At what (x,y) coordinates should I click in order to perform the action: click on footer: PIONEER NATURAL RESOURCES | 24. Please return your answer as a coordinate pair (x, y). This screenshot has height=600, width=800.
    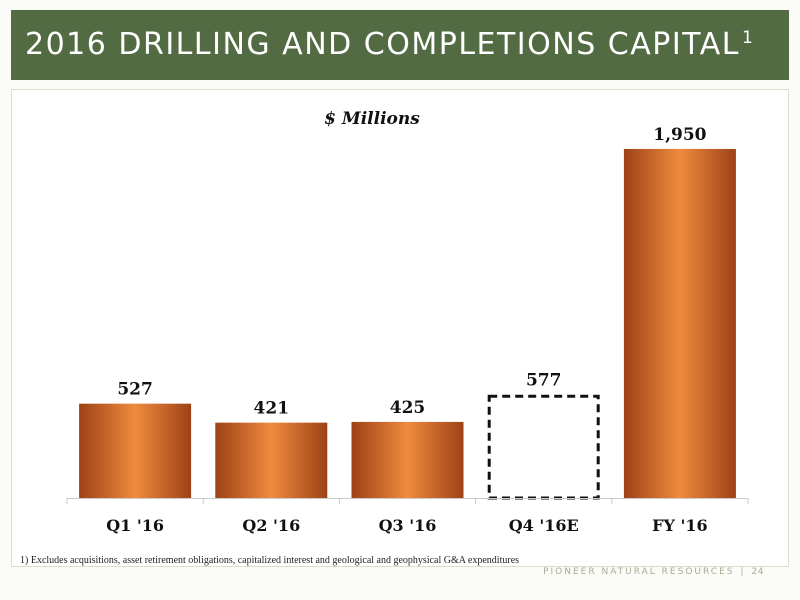
    Looking at the image, I should click on (653, 572).